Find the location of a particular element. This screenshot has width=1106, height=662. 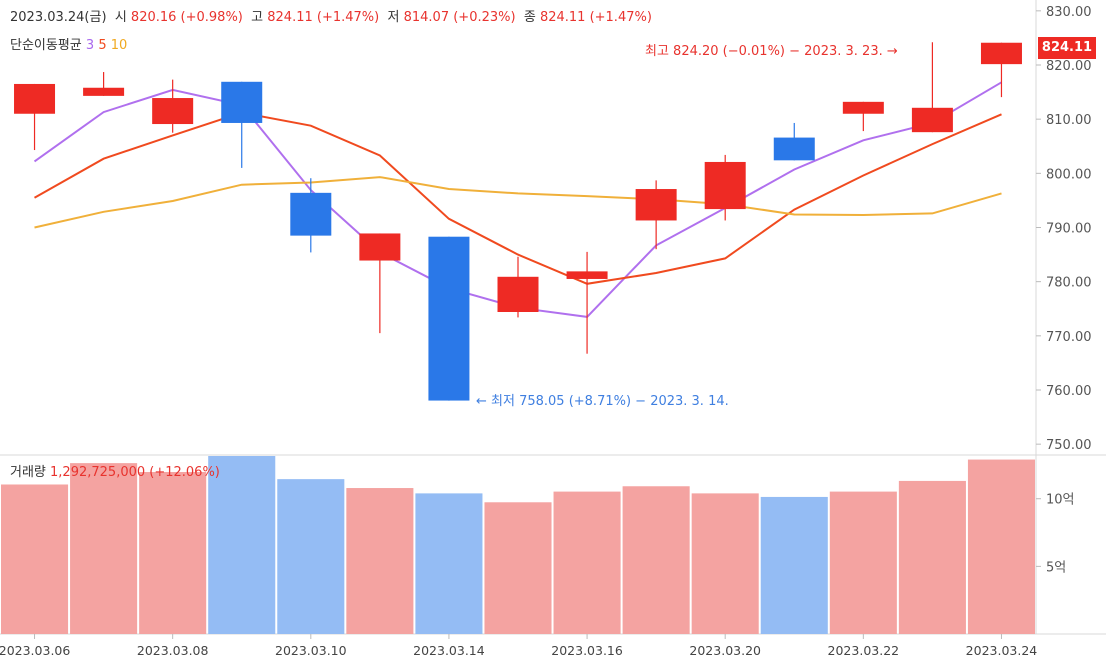

open-value: 820.16 (+0.98%) is located at coordinates (186, 17).